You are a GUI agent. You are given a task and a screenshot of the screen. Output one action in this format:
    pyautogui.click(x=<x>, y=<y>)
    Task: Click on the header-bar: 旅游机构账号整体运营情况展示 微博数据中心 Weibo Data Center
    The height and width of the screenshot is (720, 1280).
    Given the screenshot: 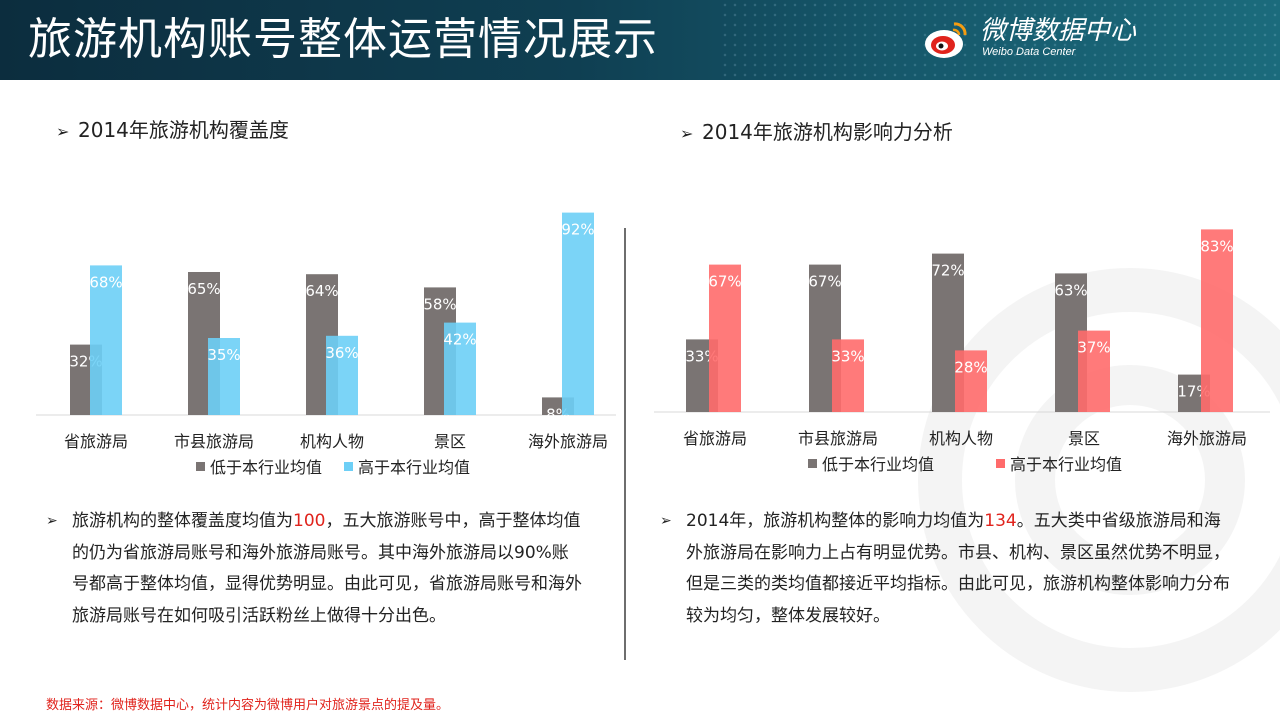 What is the action you would take?
    pyautogui.click(x=640, y=40)
    